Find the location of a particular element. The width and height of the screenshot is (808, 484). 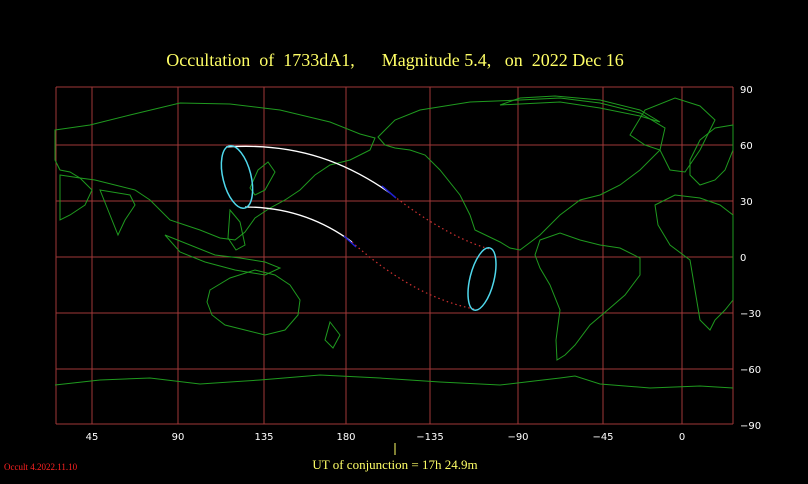

software-version: Occult 4.2022.11.10 is located at coordinates (41, 467).